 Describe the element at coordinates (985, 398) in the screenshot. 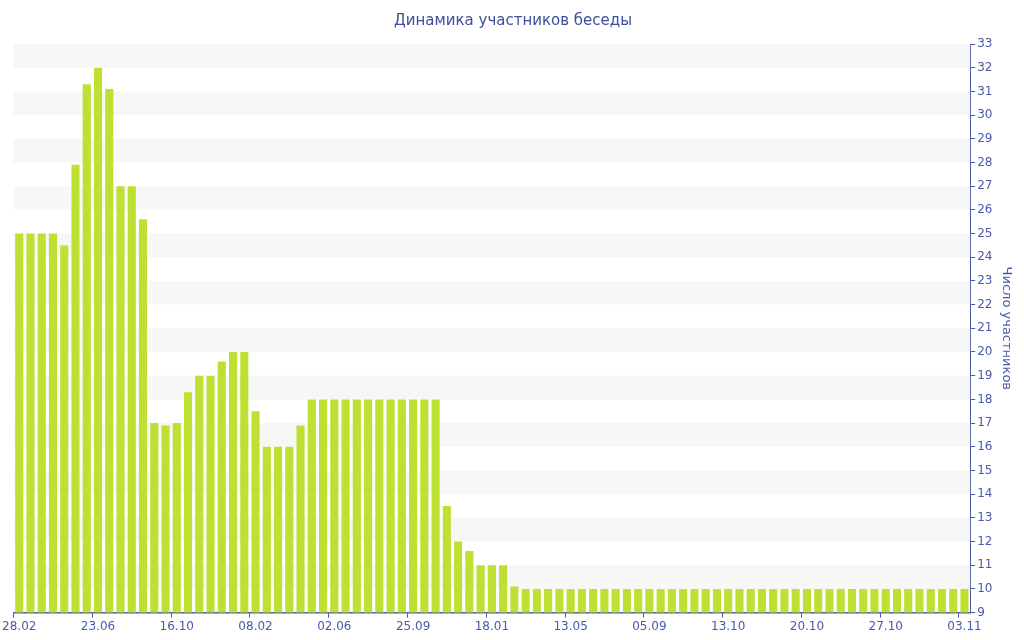

I see `y-tick-label: 18` at that location.